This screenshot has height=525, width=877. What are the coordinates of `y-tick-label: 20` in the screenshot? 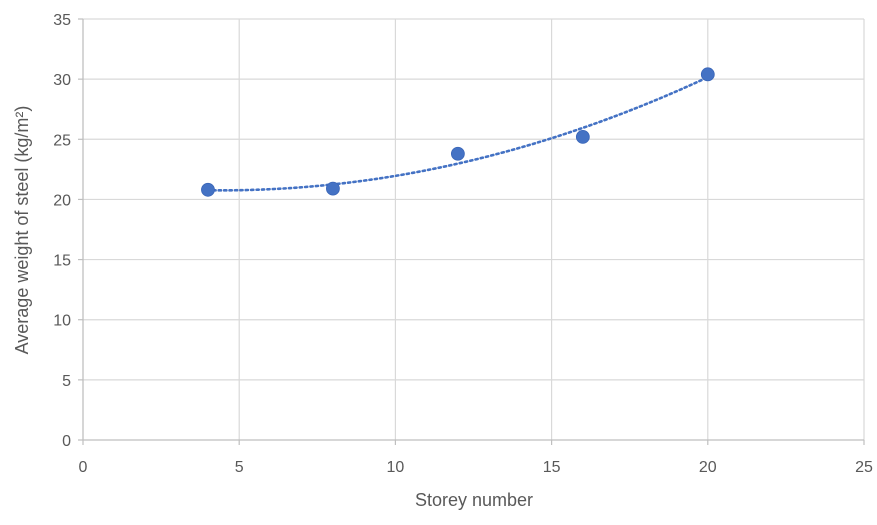 It's located at (62, 200).